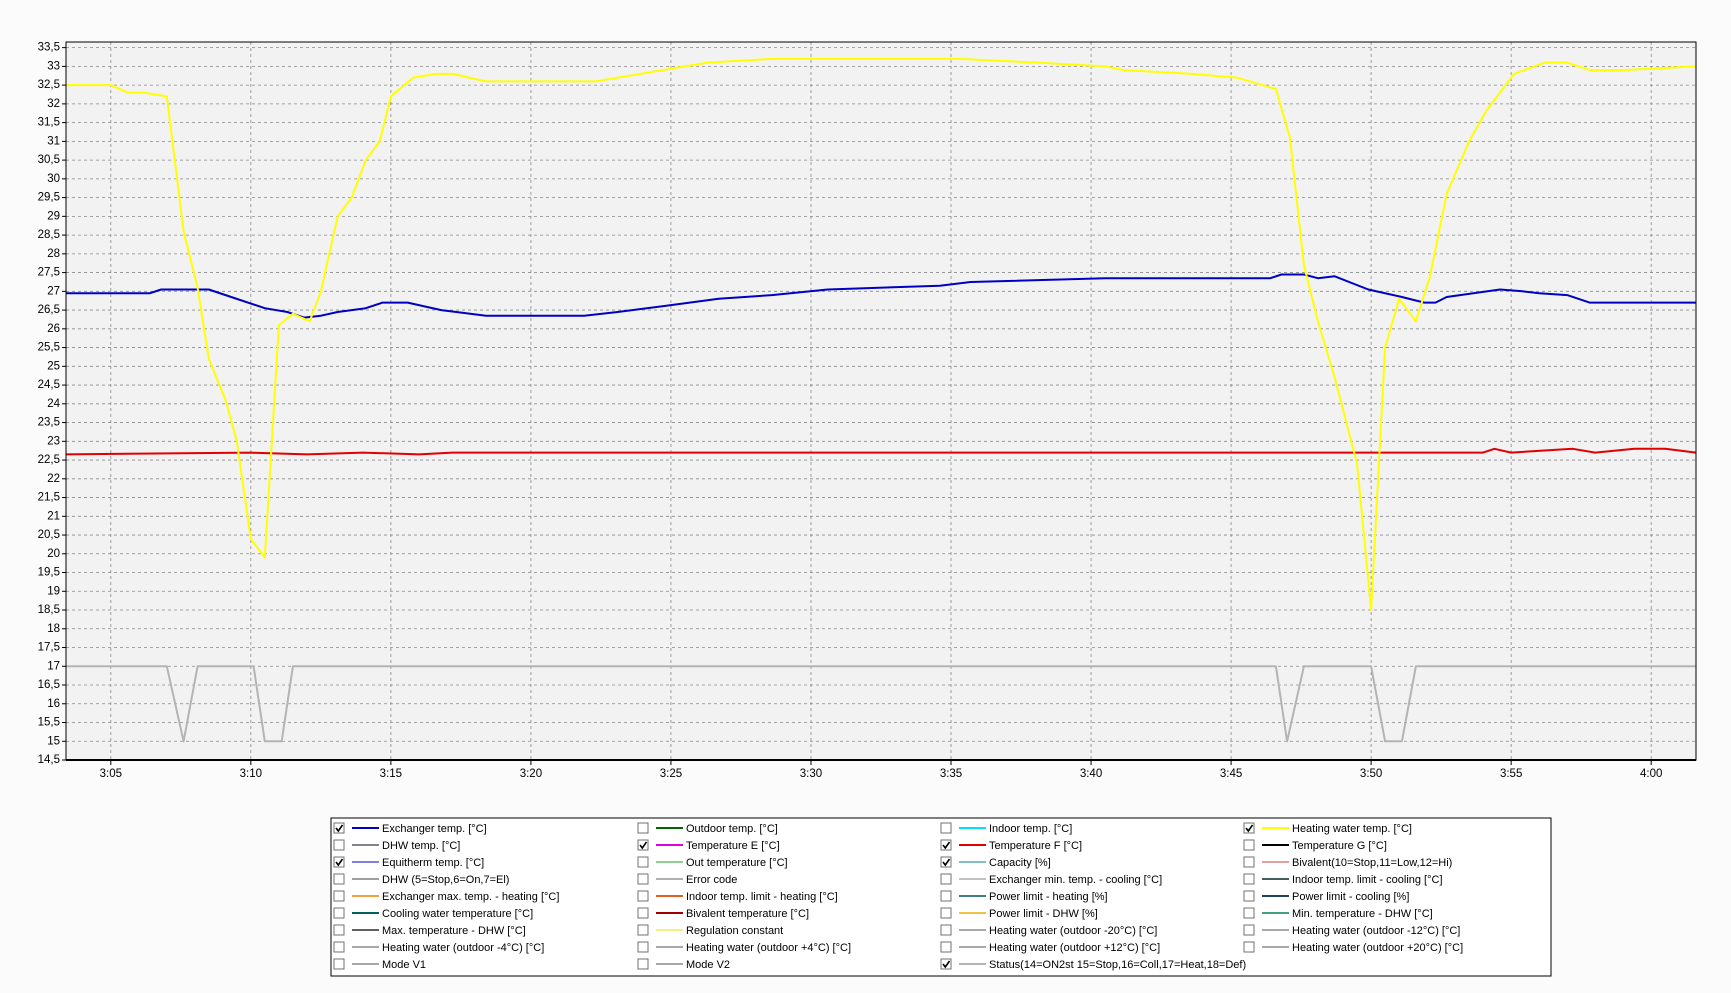 The image size is (1731, 993). Describe the element at coordinates (49, 123) in the screenshot. I see `y-tick-label: 31,5` at that location.